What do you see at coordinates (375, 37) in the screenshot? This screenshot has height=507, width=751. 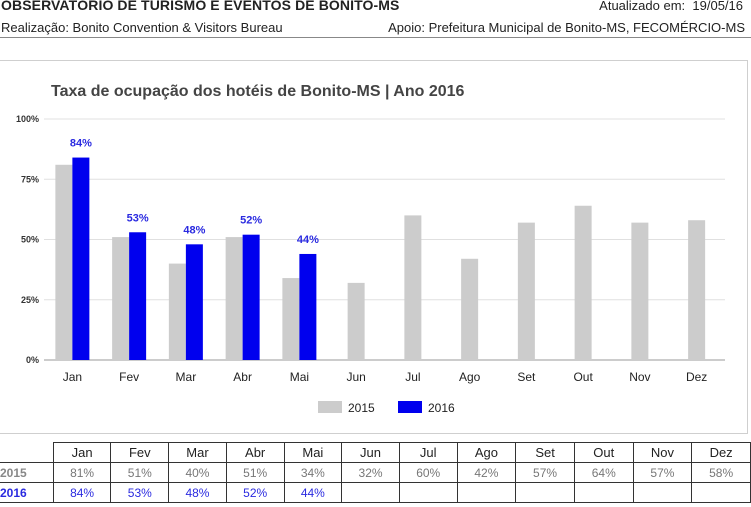 I see `header-divider` at bounding box center [375, 37].